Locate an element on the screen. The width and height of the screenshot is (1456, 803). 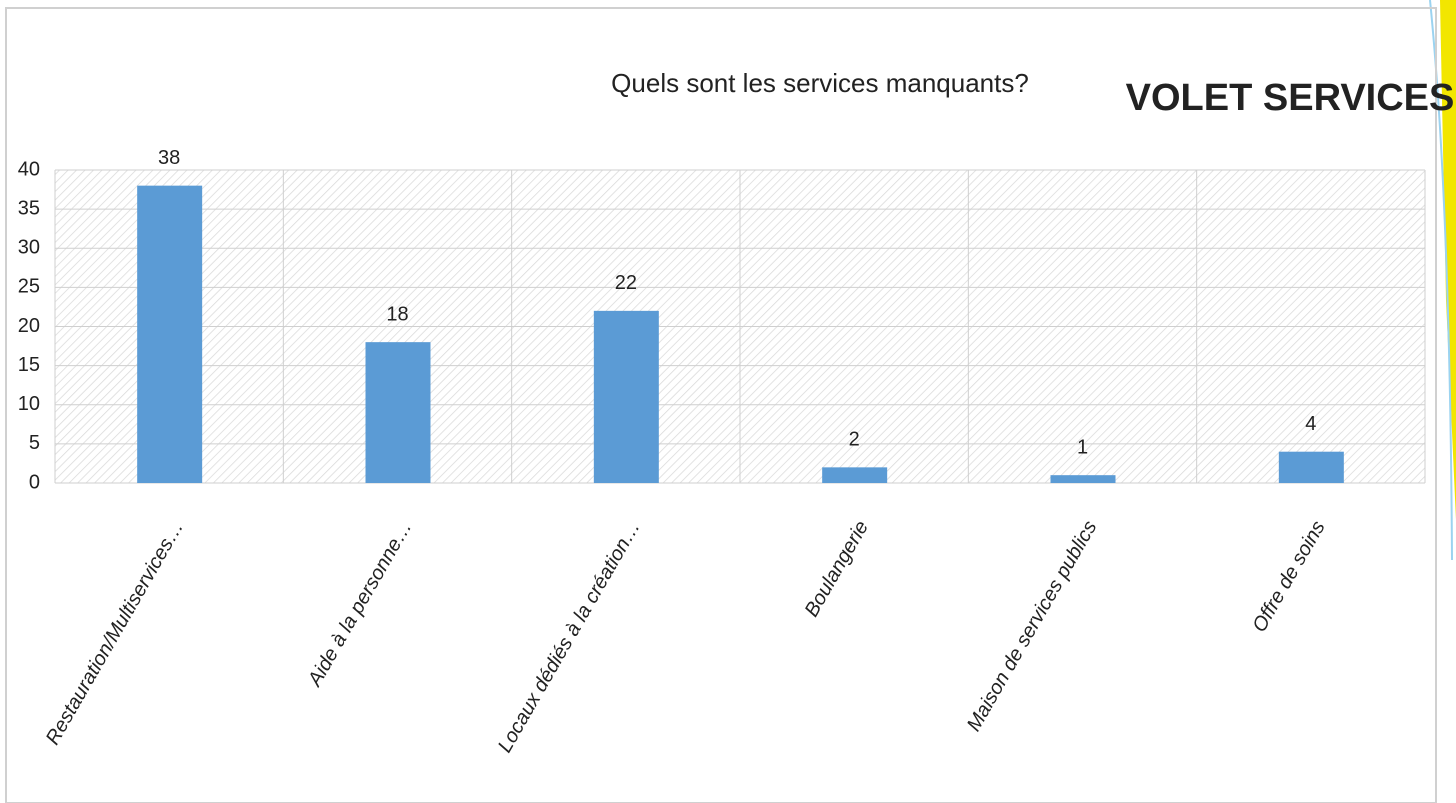
y-tick-label: 20 is located at coordinates (29, 326).